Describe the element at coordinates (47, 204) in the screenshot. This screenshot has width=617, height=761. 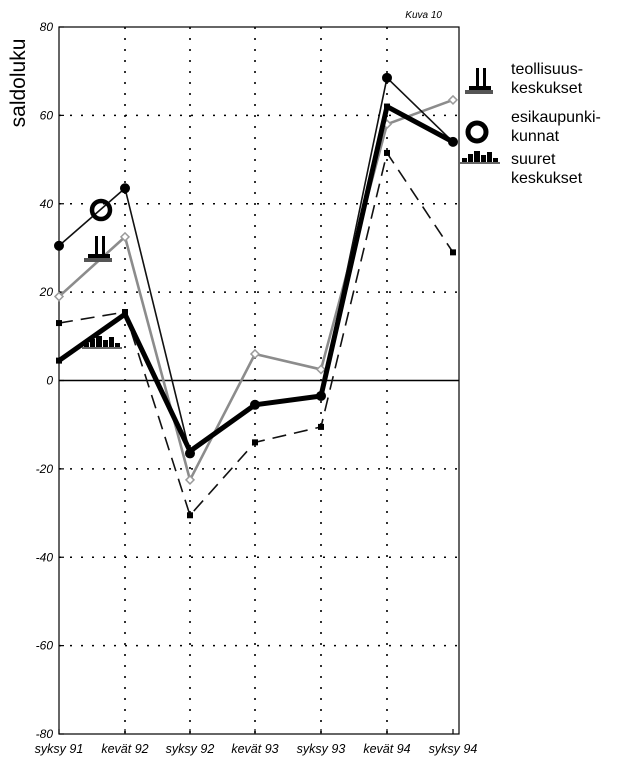
I see `y-tick-label: 40` at that location.